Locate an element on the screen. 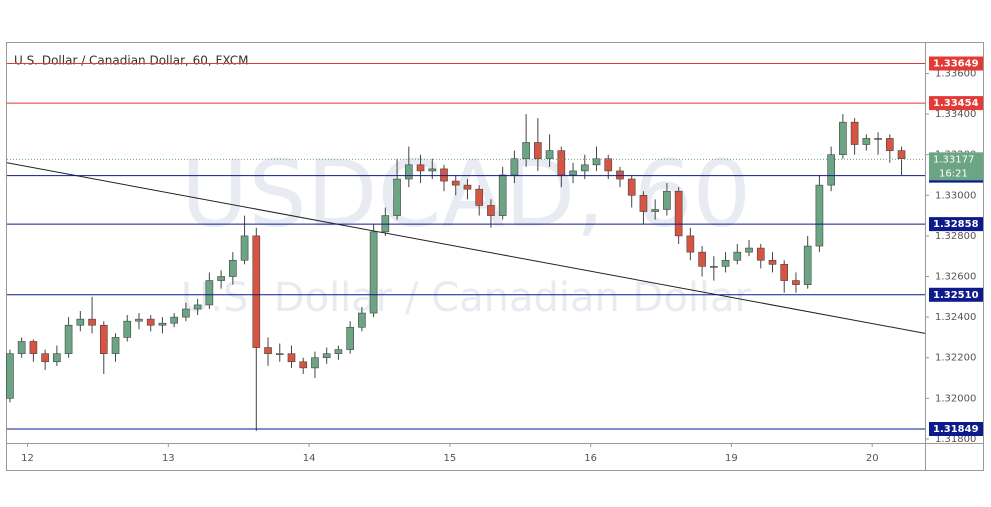 Image resolution: width=991 pixels, height=507 pixels. y-tick-label: 1.32400 is located at coordinates (955, 317).